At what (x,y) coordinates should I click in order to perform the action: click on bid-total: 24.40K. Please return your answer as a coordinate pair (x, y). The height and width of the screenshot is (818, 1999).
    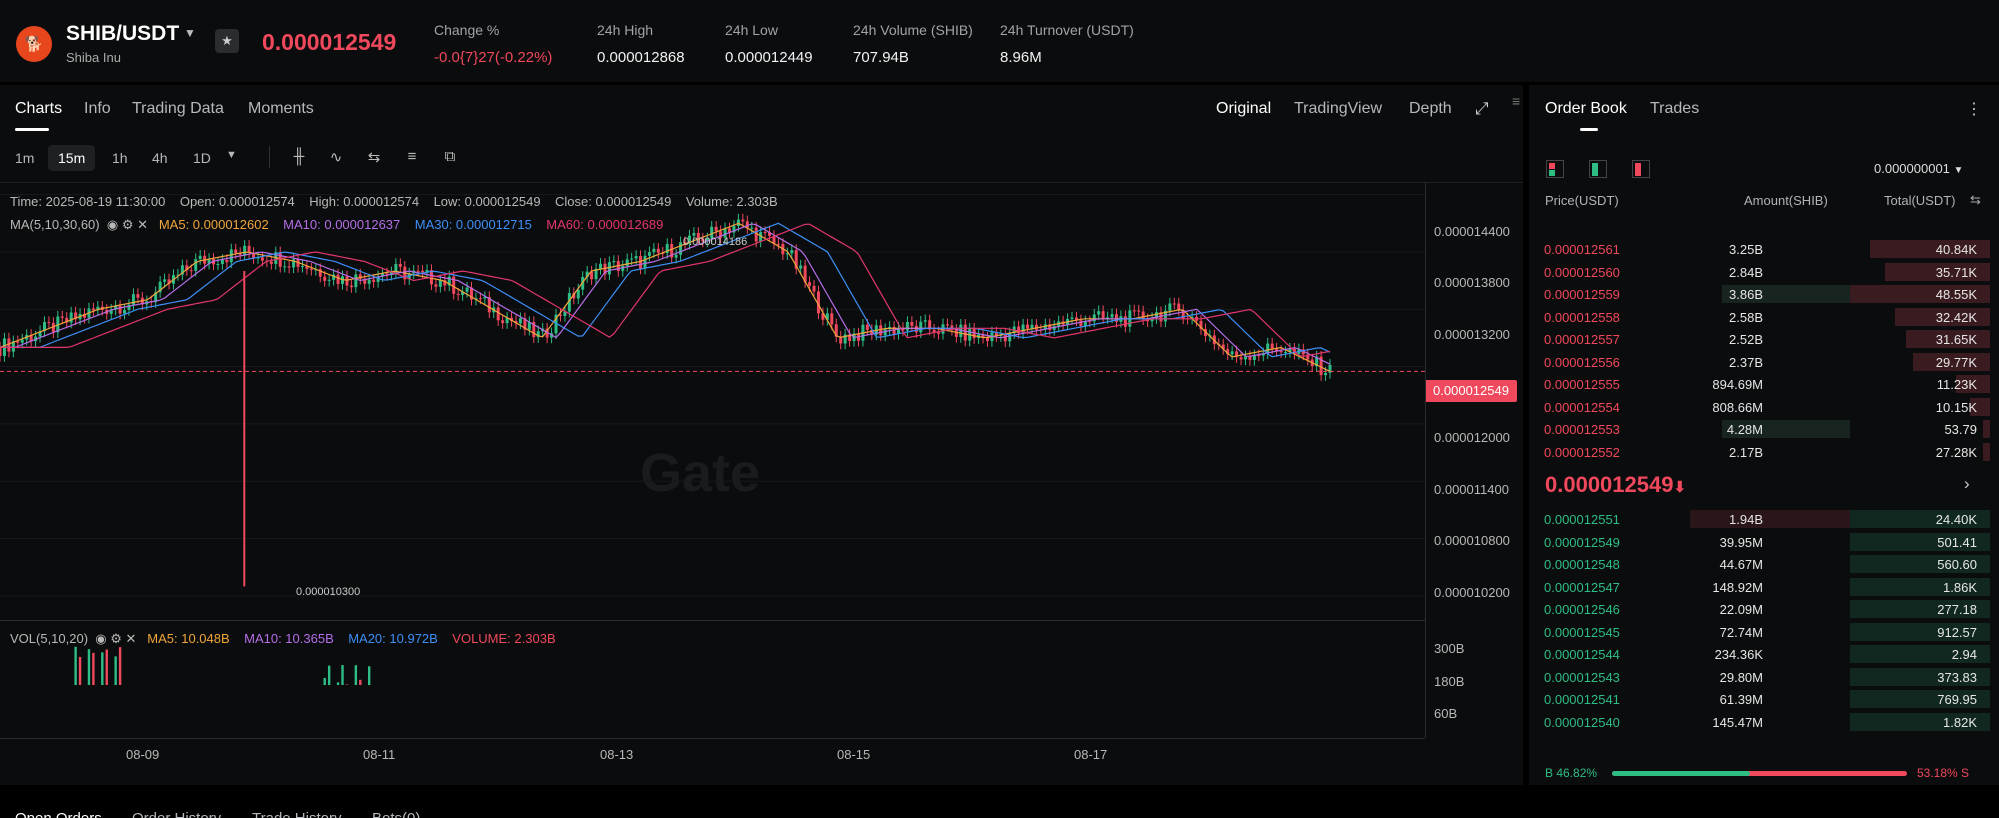
    Looking at the image, I should click on (1956, 519).